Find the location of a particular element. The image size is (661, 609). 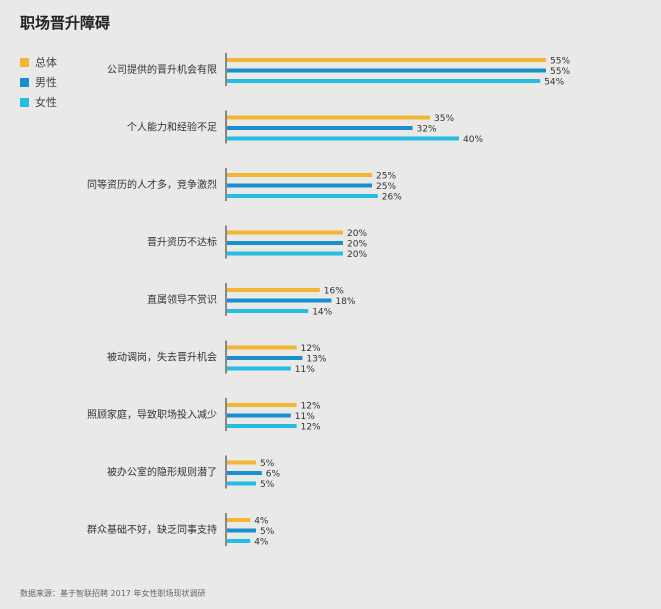

legend-label-female: 女性 is located at coordinates (46, 102).